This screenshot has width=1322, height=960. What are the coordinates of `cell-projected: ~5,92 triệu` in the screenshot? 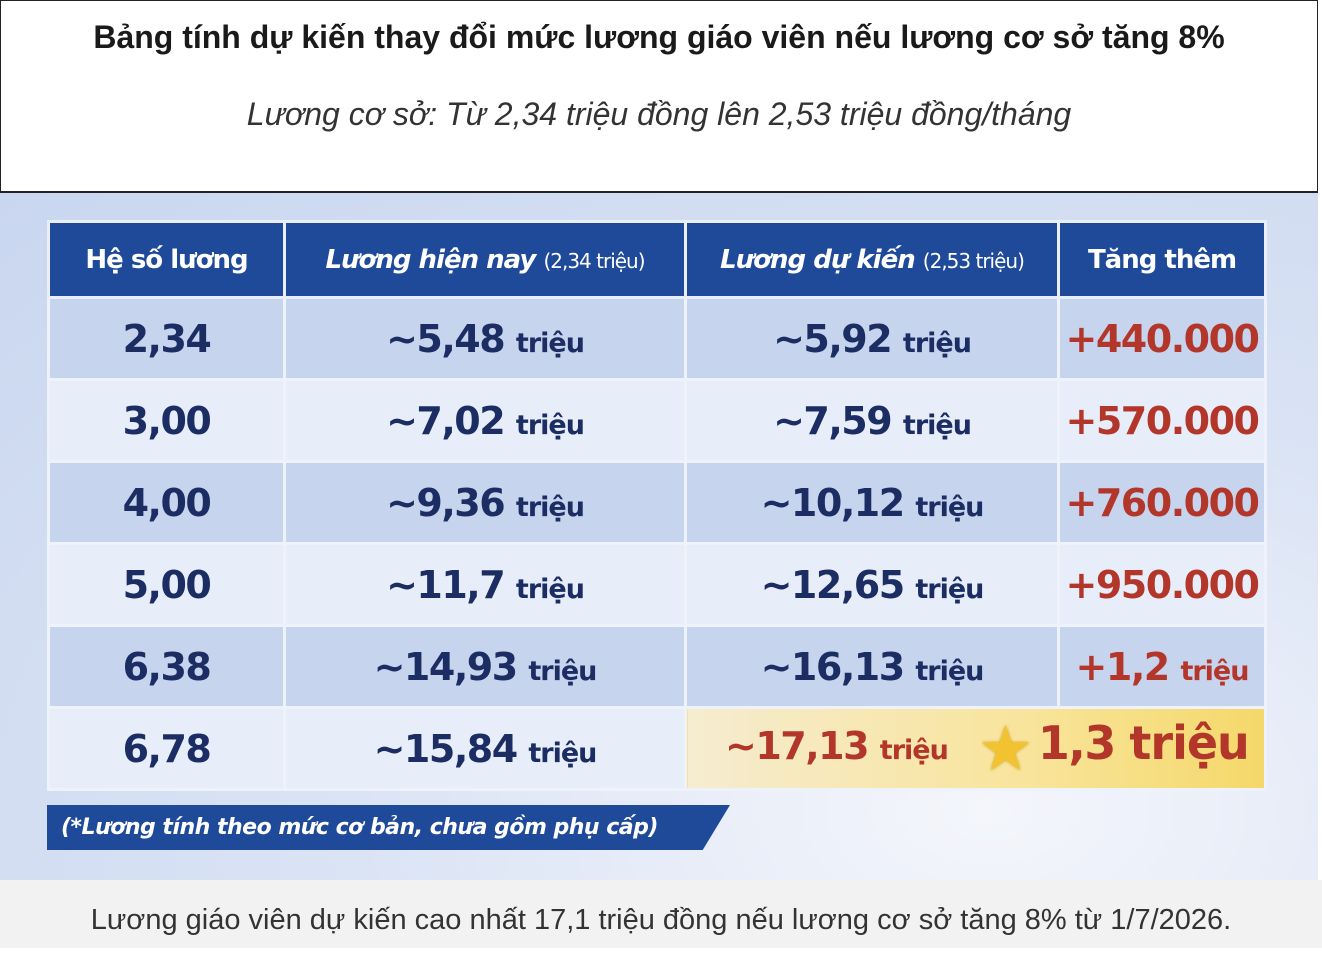 It's located at (872, 338).